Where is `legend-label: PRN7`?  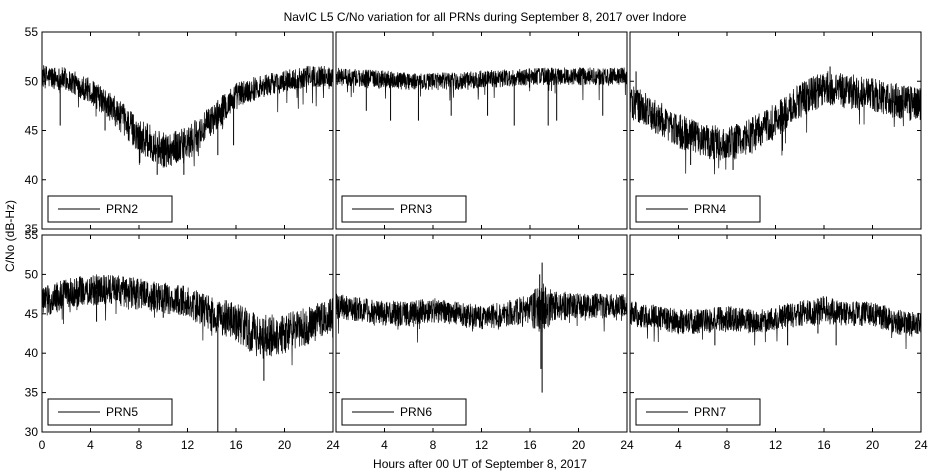 legend-label: PRN7 is located at coordinates (710, 412).